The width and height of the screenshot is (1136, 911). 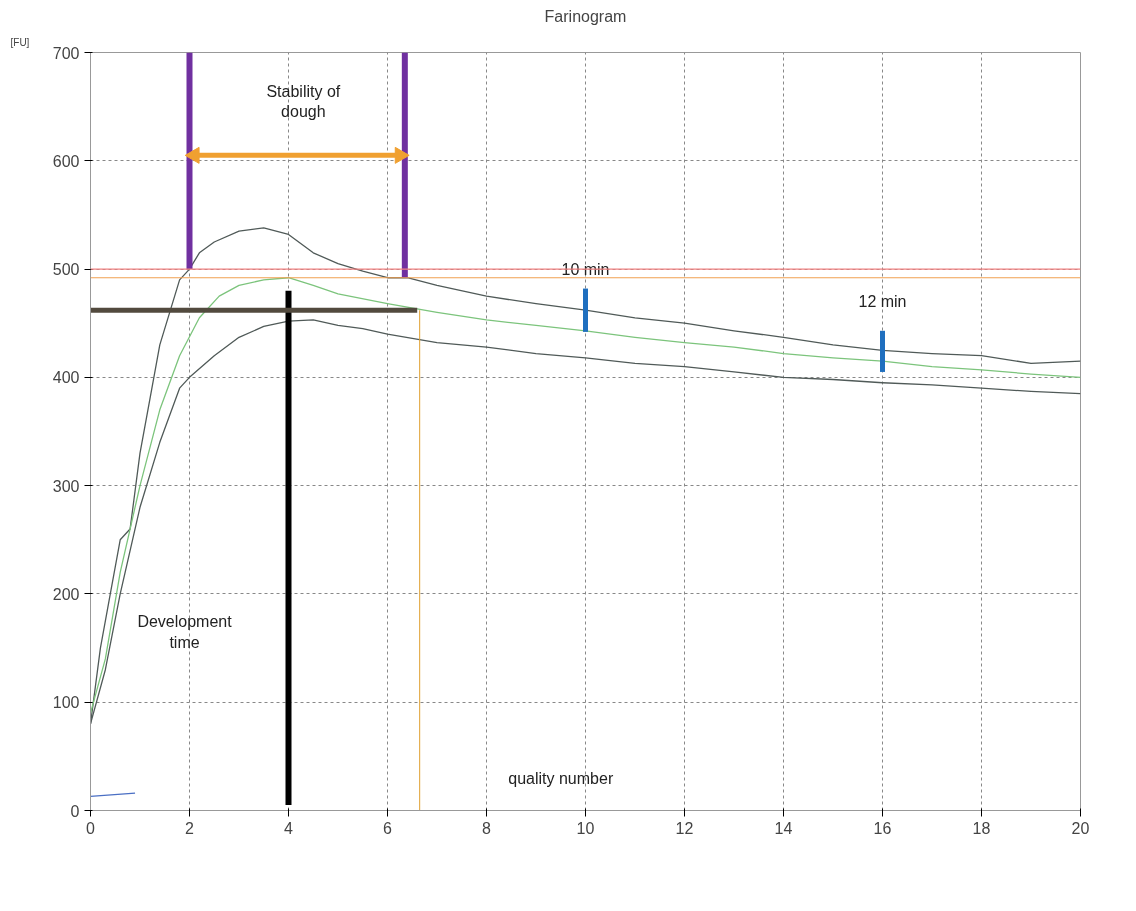 What do you see at coordinates (190, 828) in the screenshot?
I see `x-tick-label: 2` at bounding box center [190, 828].